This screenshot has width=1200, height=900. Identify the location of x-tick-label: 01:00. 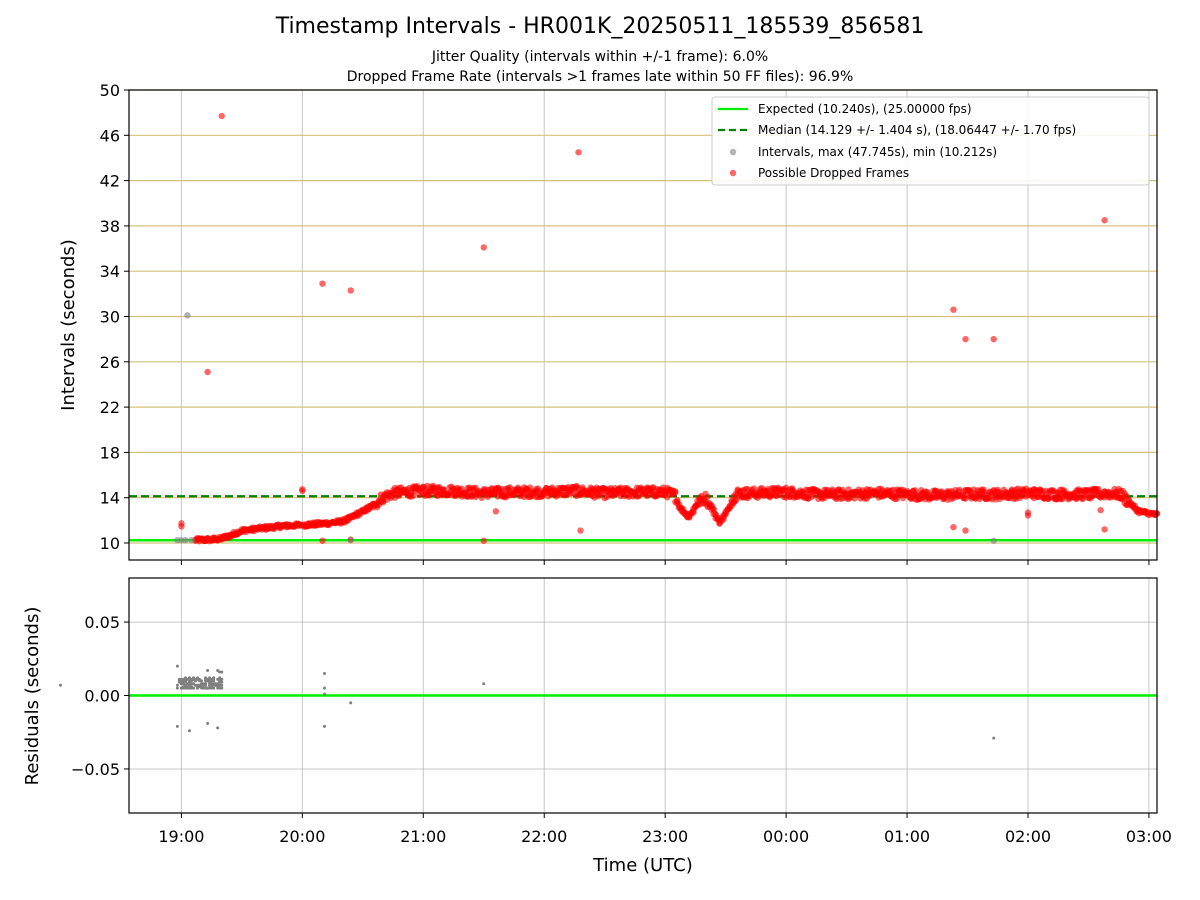
(907, 836).